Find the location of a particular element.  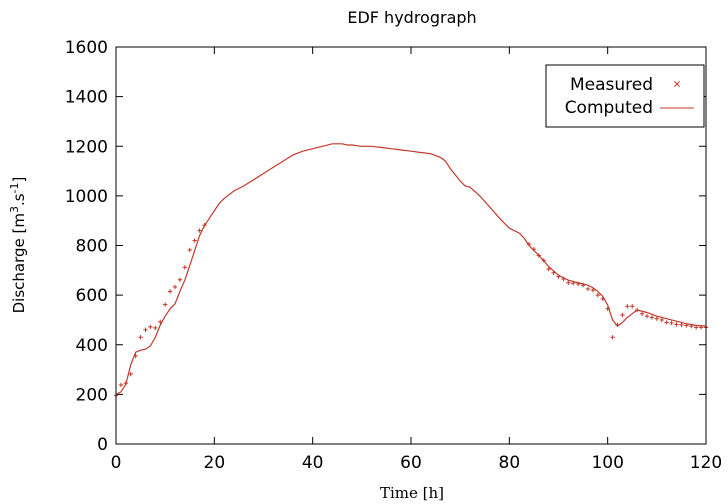

y-tick-label: 800 is located at coordinates (92, 247).